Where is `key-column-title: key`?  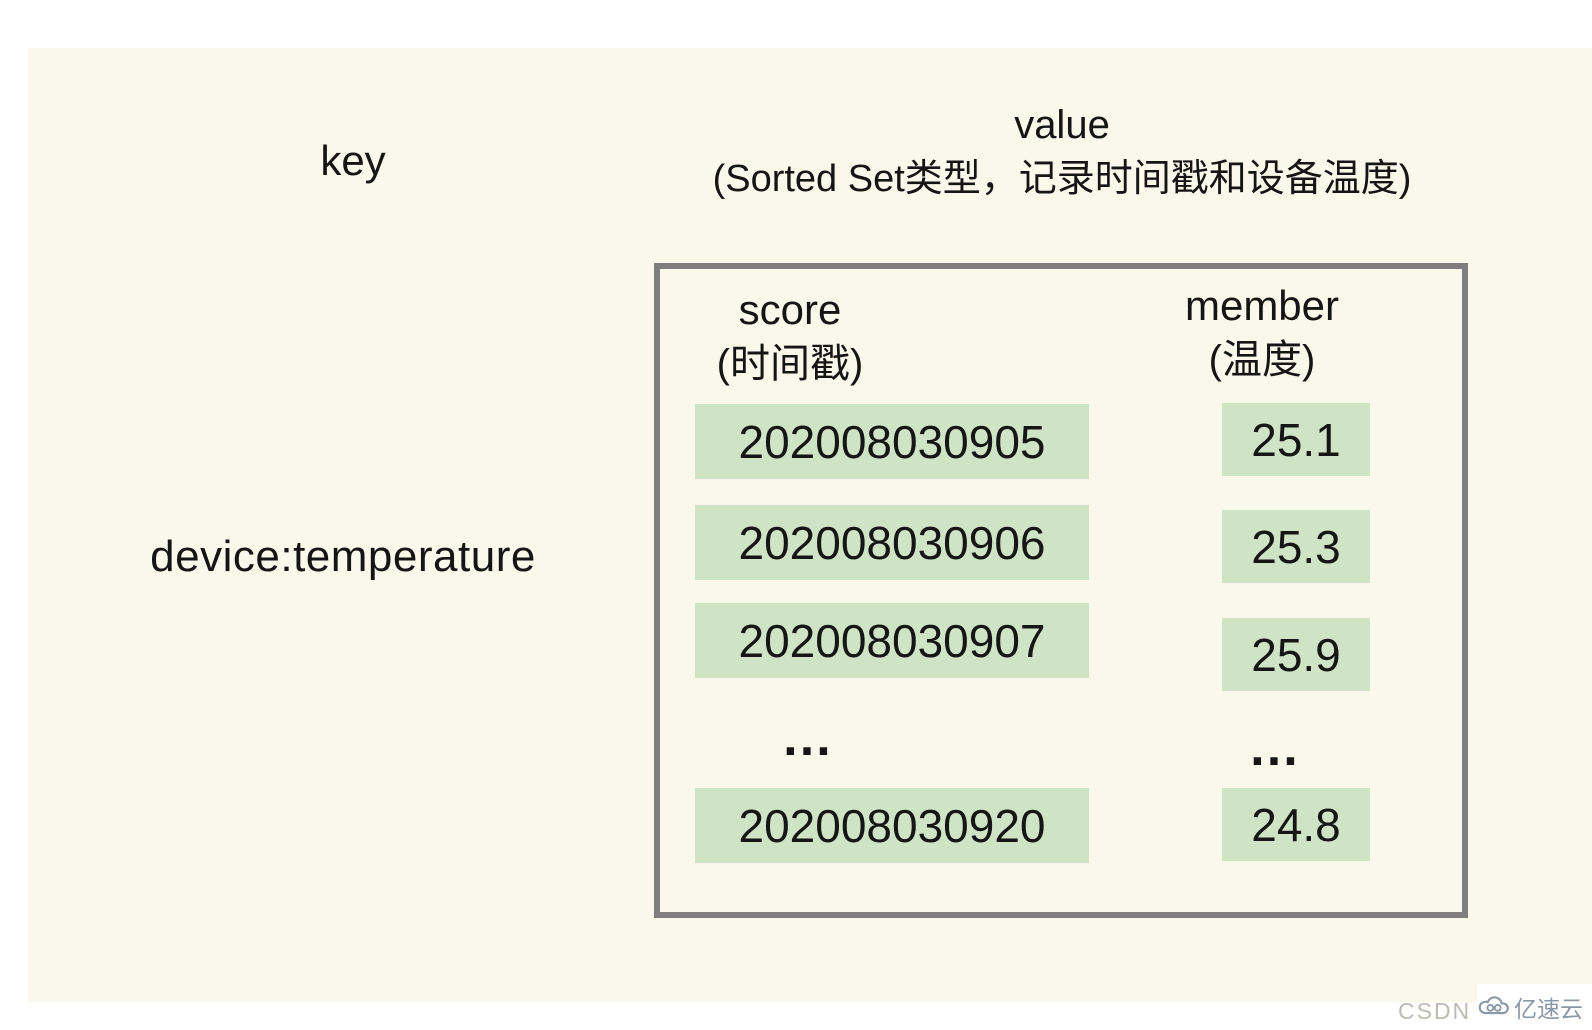 key-column-title: key is located at coordinates (353, 160).